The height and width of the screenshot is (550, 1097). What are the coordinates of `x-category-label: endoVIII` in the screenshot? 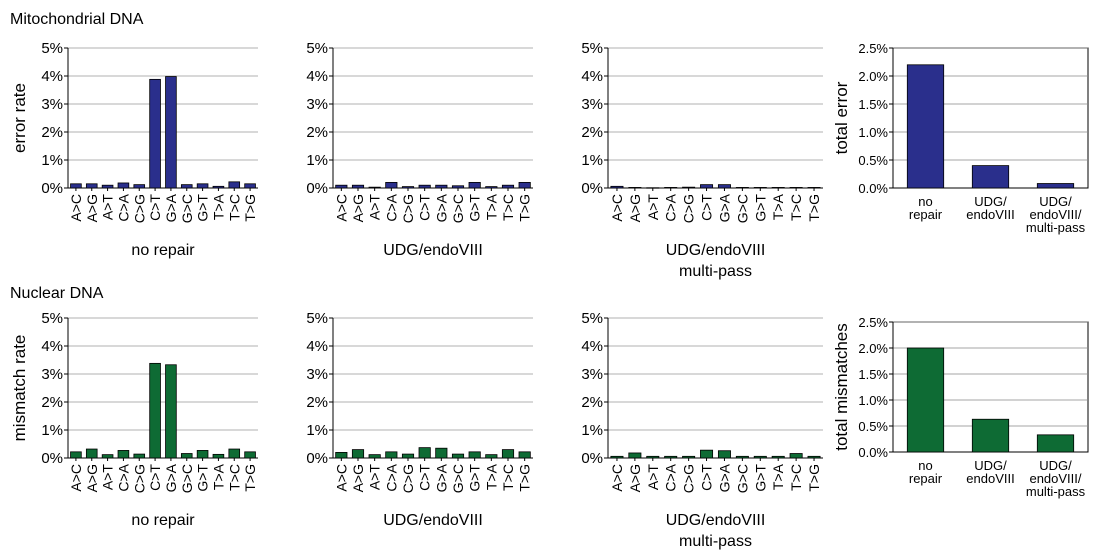 It's located at (990, 478).